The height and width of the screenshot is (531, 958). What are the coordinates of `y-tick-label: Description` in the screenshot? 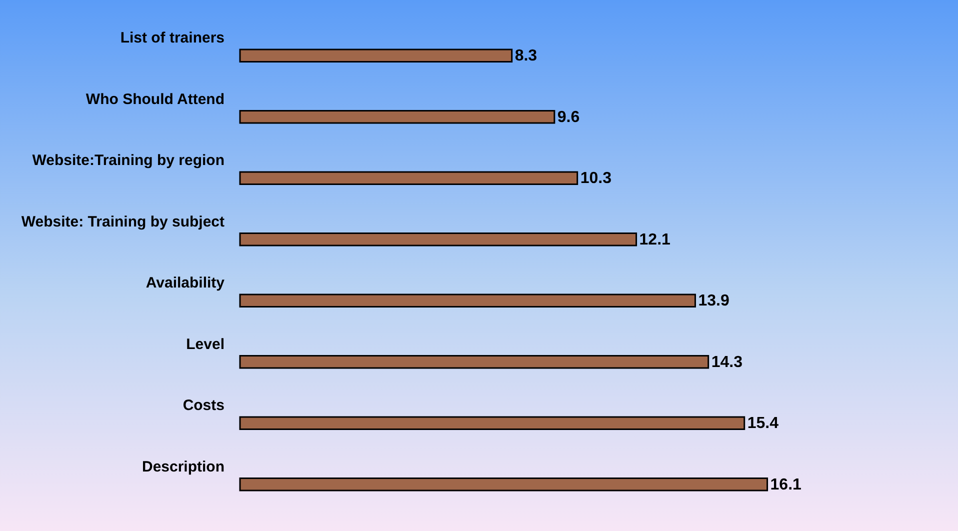 It's located at (183, 467).